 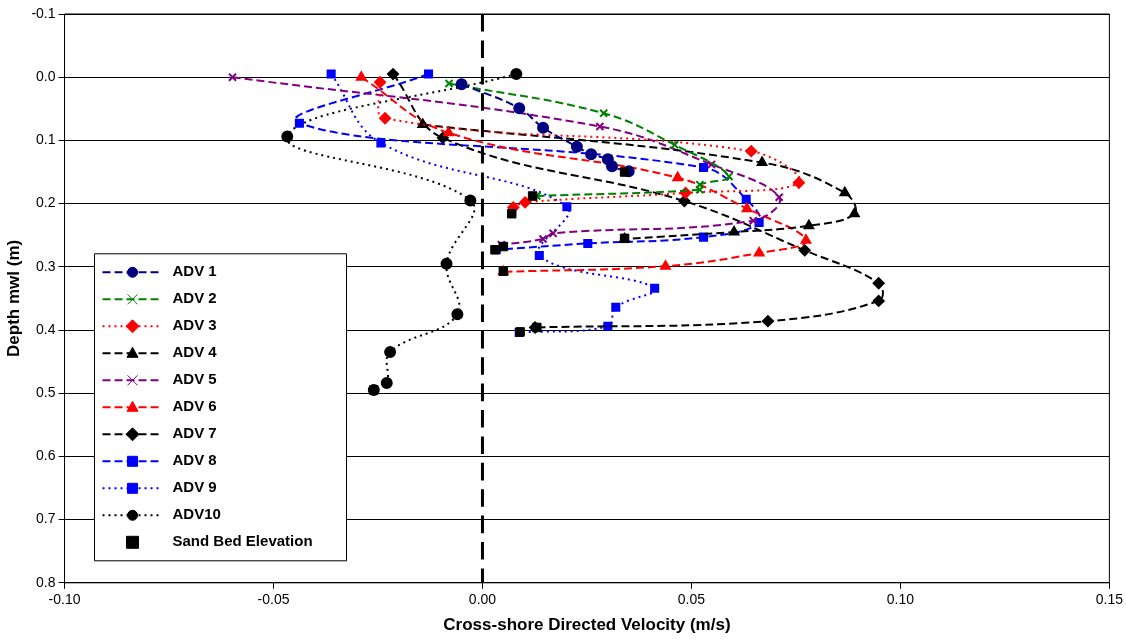 What do you see at coordinates (900, 599) in the screenshot?
I see `x-tick-label: 0.10` at bounding box center [900, 599].